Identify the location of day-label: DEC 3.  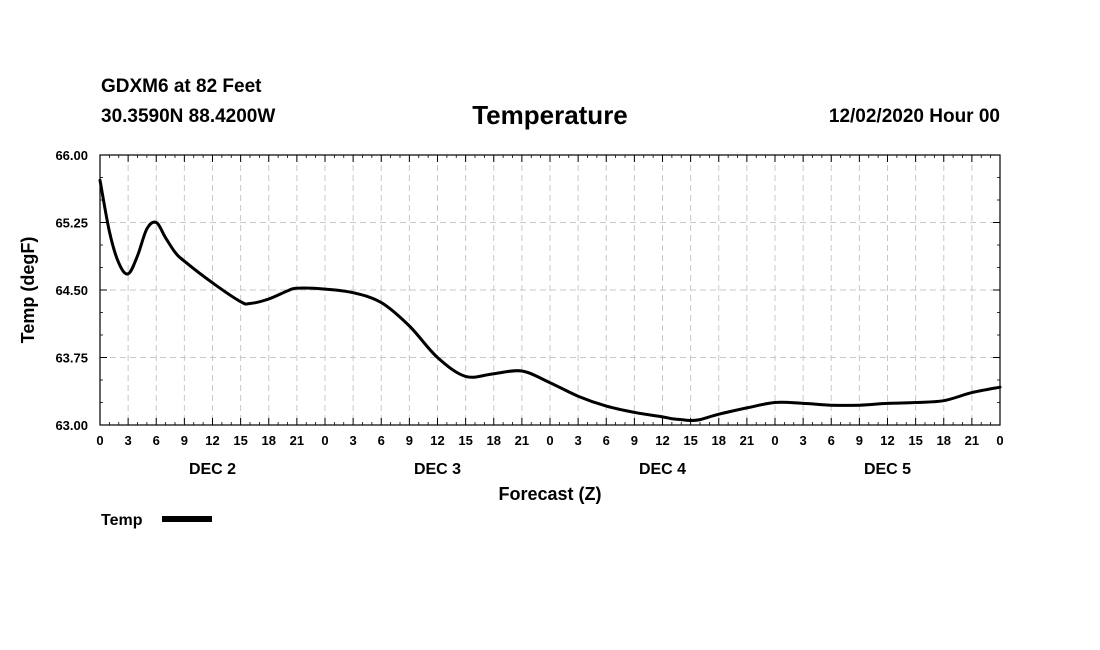
(437, 469).